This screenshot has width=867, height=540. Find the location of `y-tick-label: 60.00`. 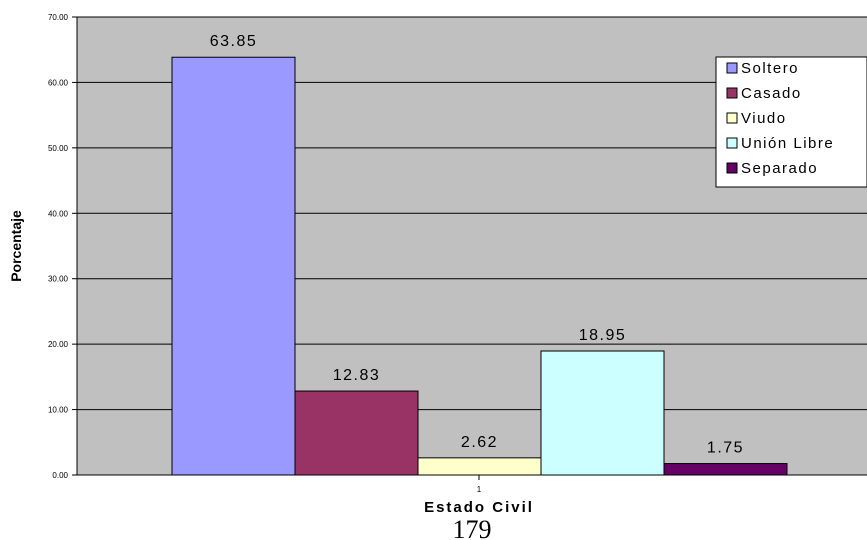

y-tick-label: 60.00 is located at coordinates (58, 82).